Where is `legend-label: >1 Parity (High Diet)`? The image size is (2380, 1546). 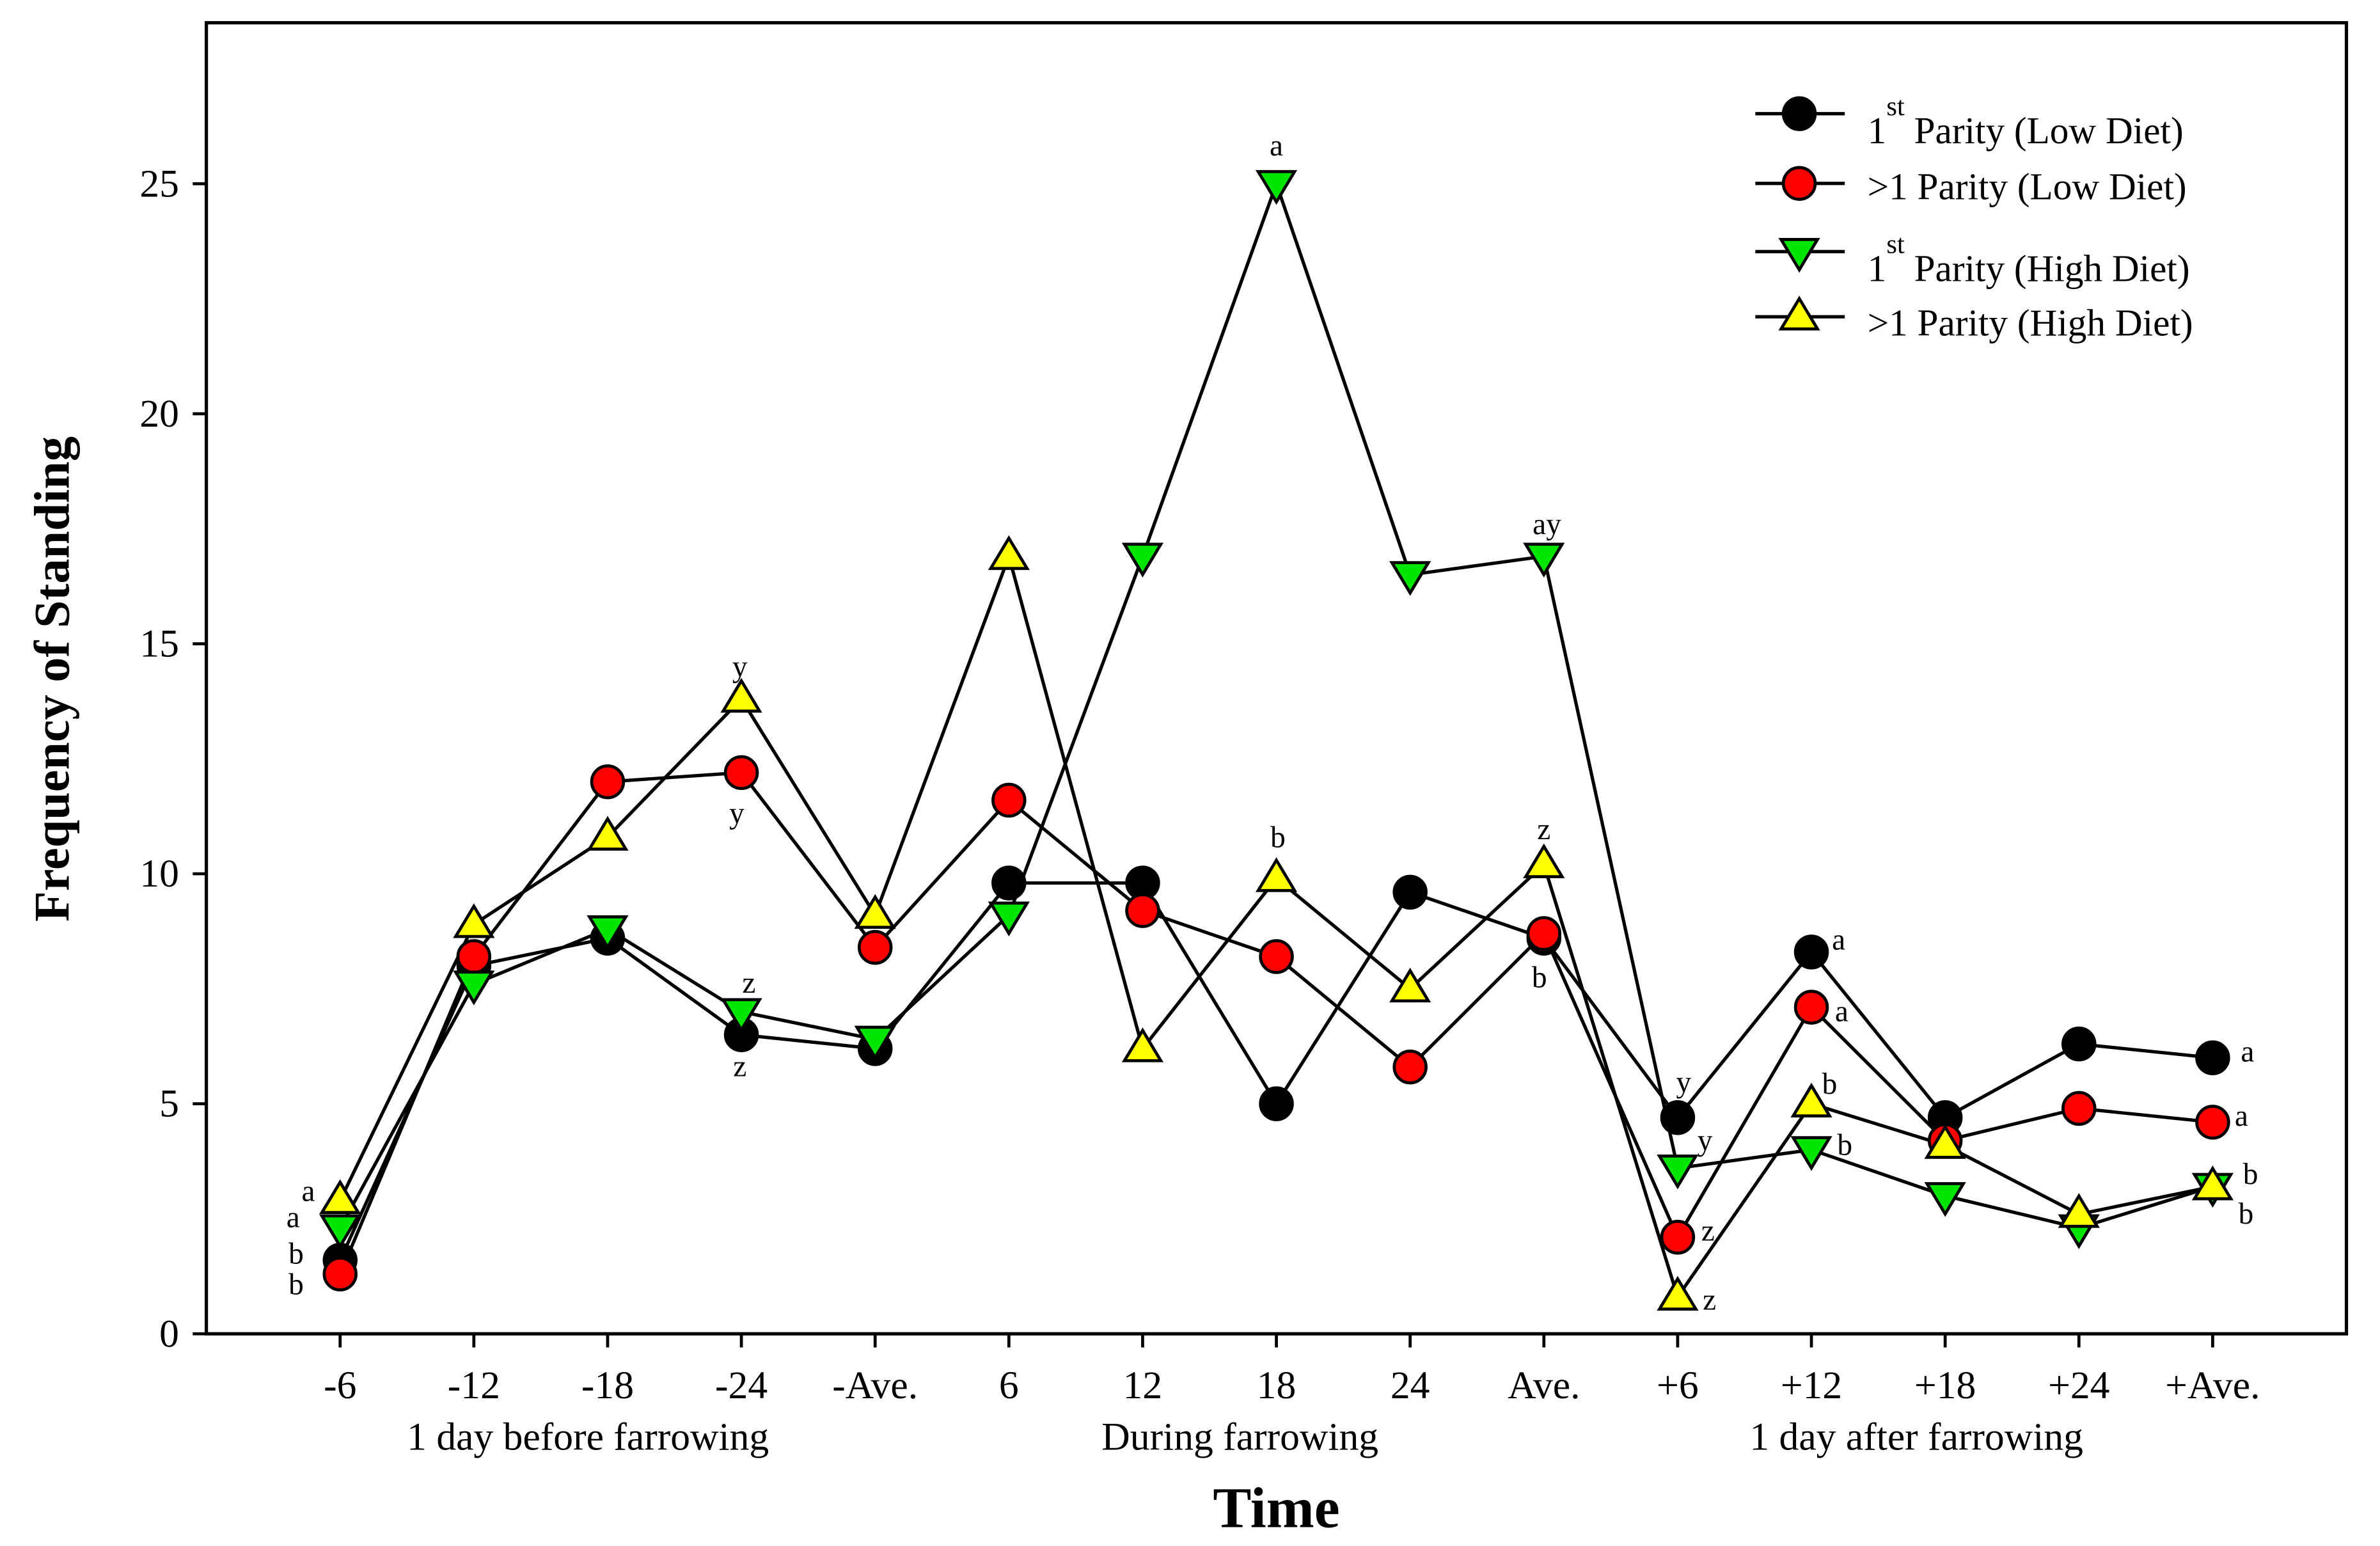
legend-label: >1 Parity (High Diet) is located at coordinates (2030, 323).